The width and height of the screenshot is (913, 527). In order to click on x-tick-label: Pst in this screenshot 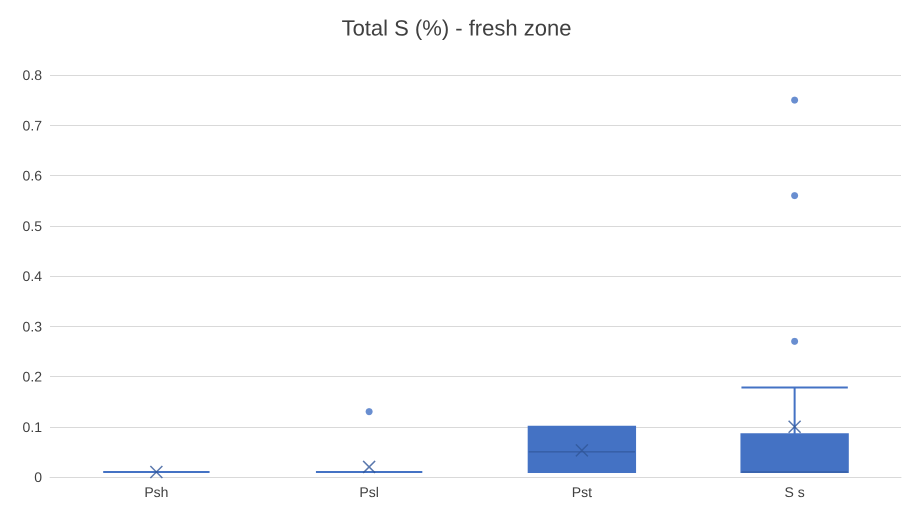, I will do `click(582, 492)`.